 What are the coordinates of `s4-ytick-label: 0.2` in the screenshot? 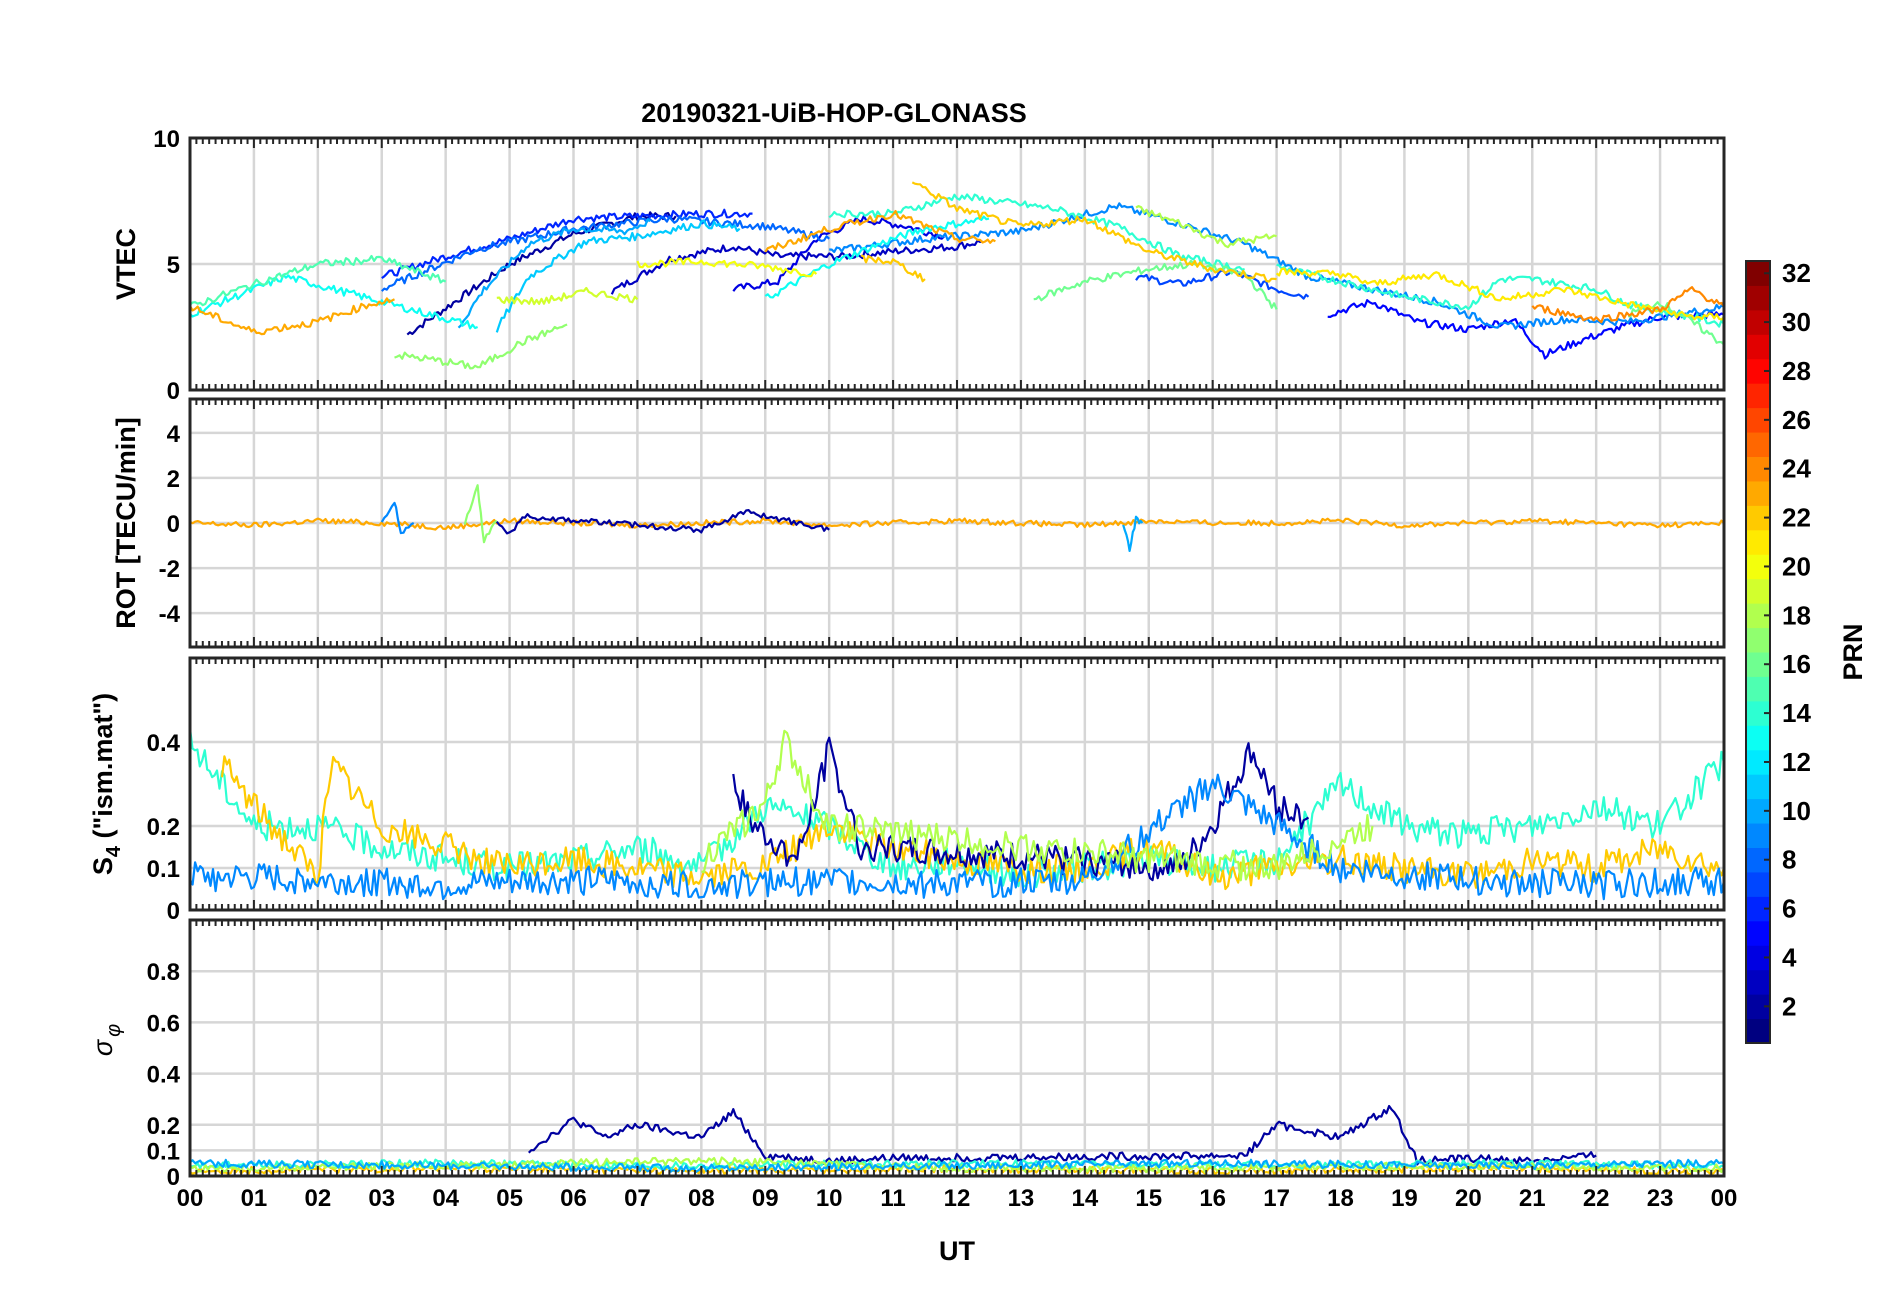 It's located at (163, 827).